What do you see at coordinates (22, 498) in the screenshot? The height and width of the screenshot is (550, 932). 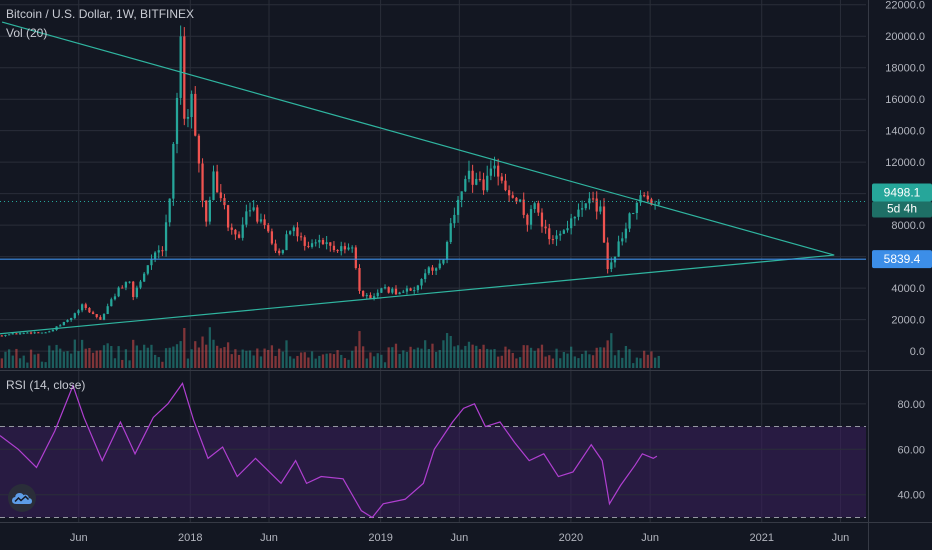 I see `tradingview-logo` at bounding box center [22, 498].